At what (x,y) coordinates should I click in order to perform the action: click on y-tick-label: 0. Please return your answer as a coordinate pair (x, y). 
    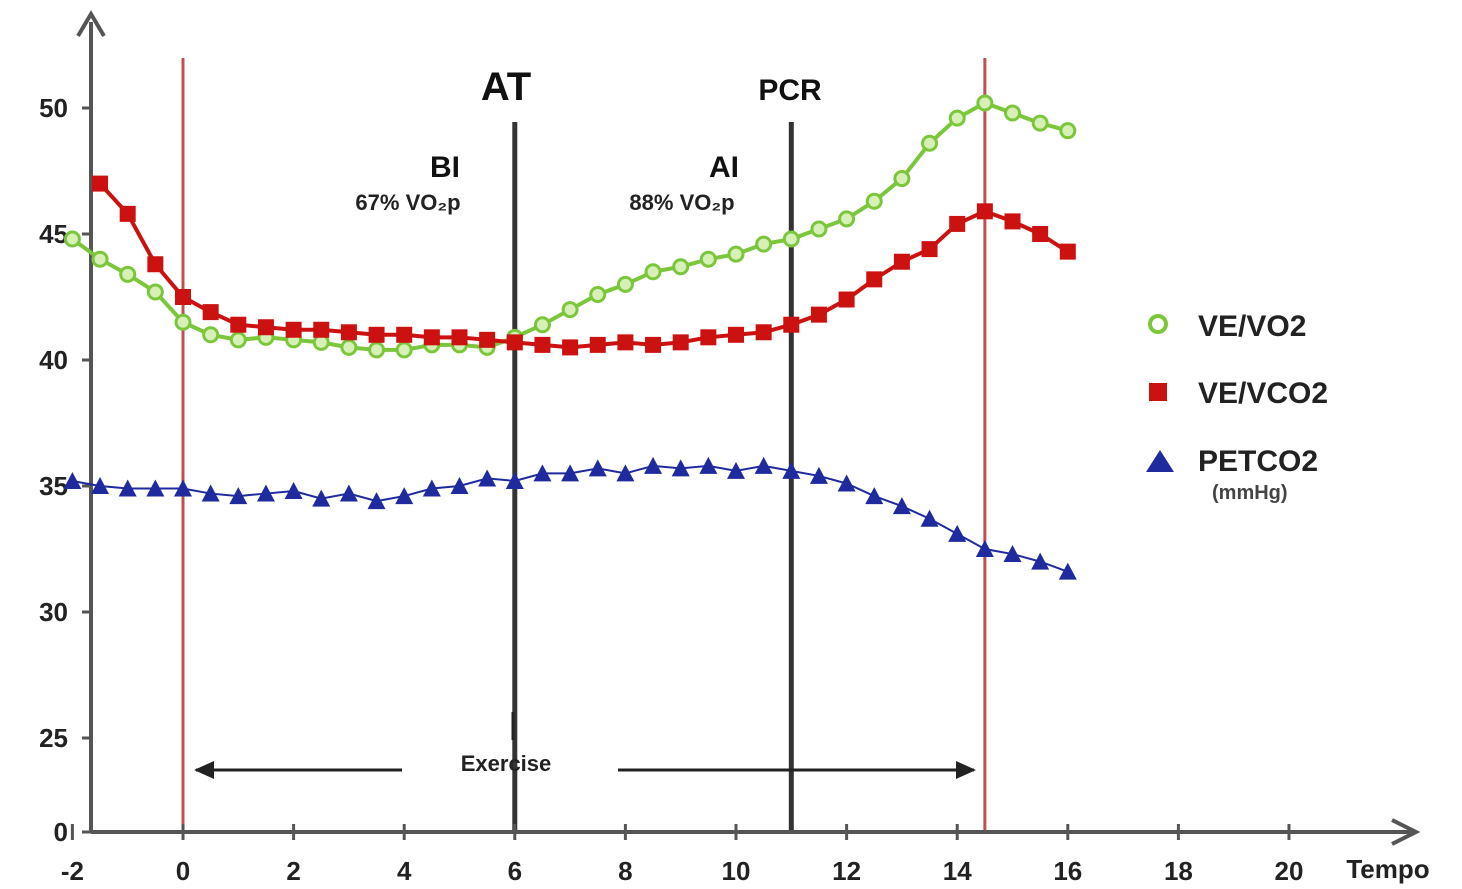
    Looking at the image, I should click on (61, 832).